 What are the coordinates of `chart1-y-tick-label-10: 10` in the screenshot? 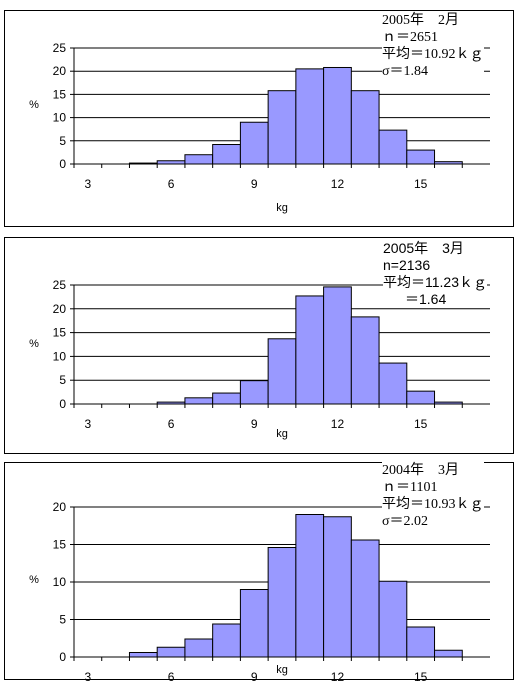 It's located at (60, 118).